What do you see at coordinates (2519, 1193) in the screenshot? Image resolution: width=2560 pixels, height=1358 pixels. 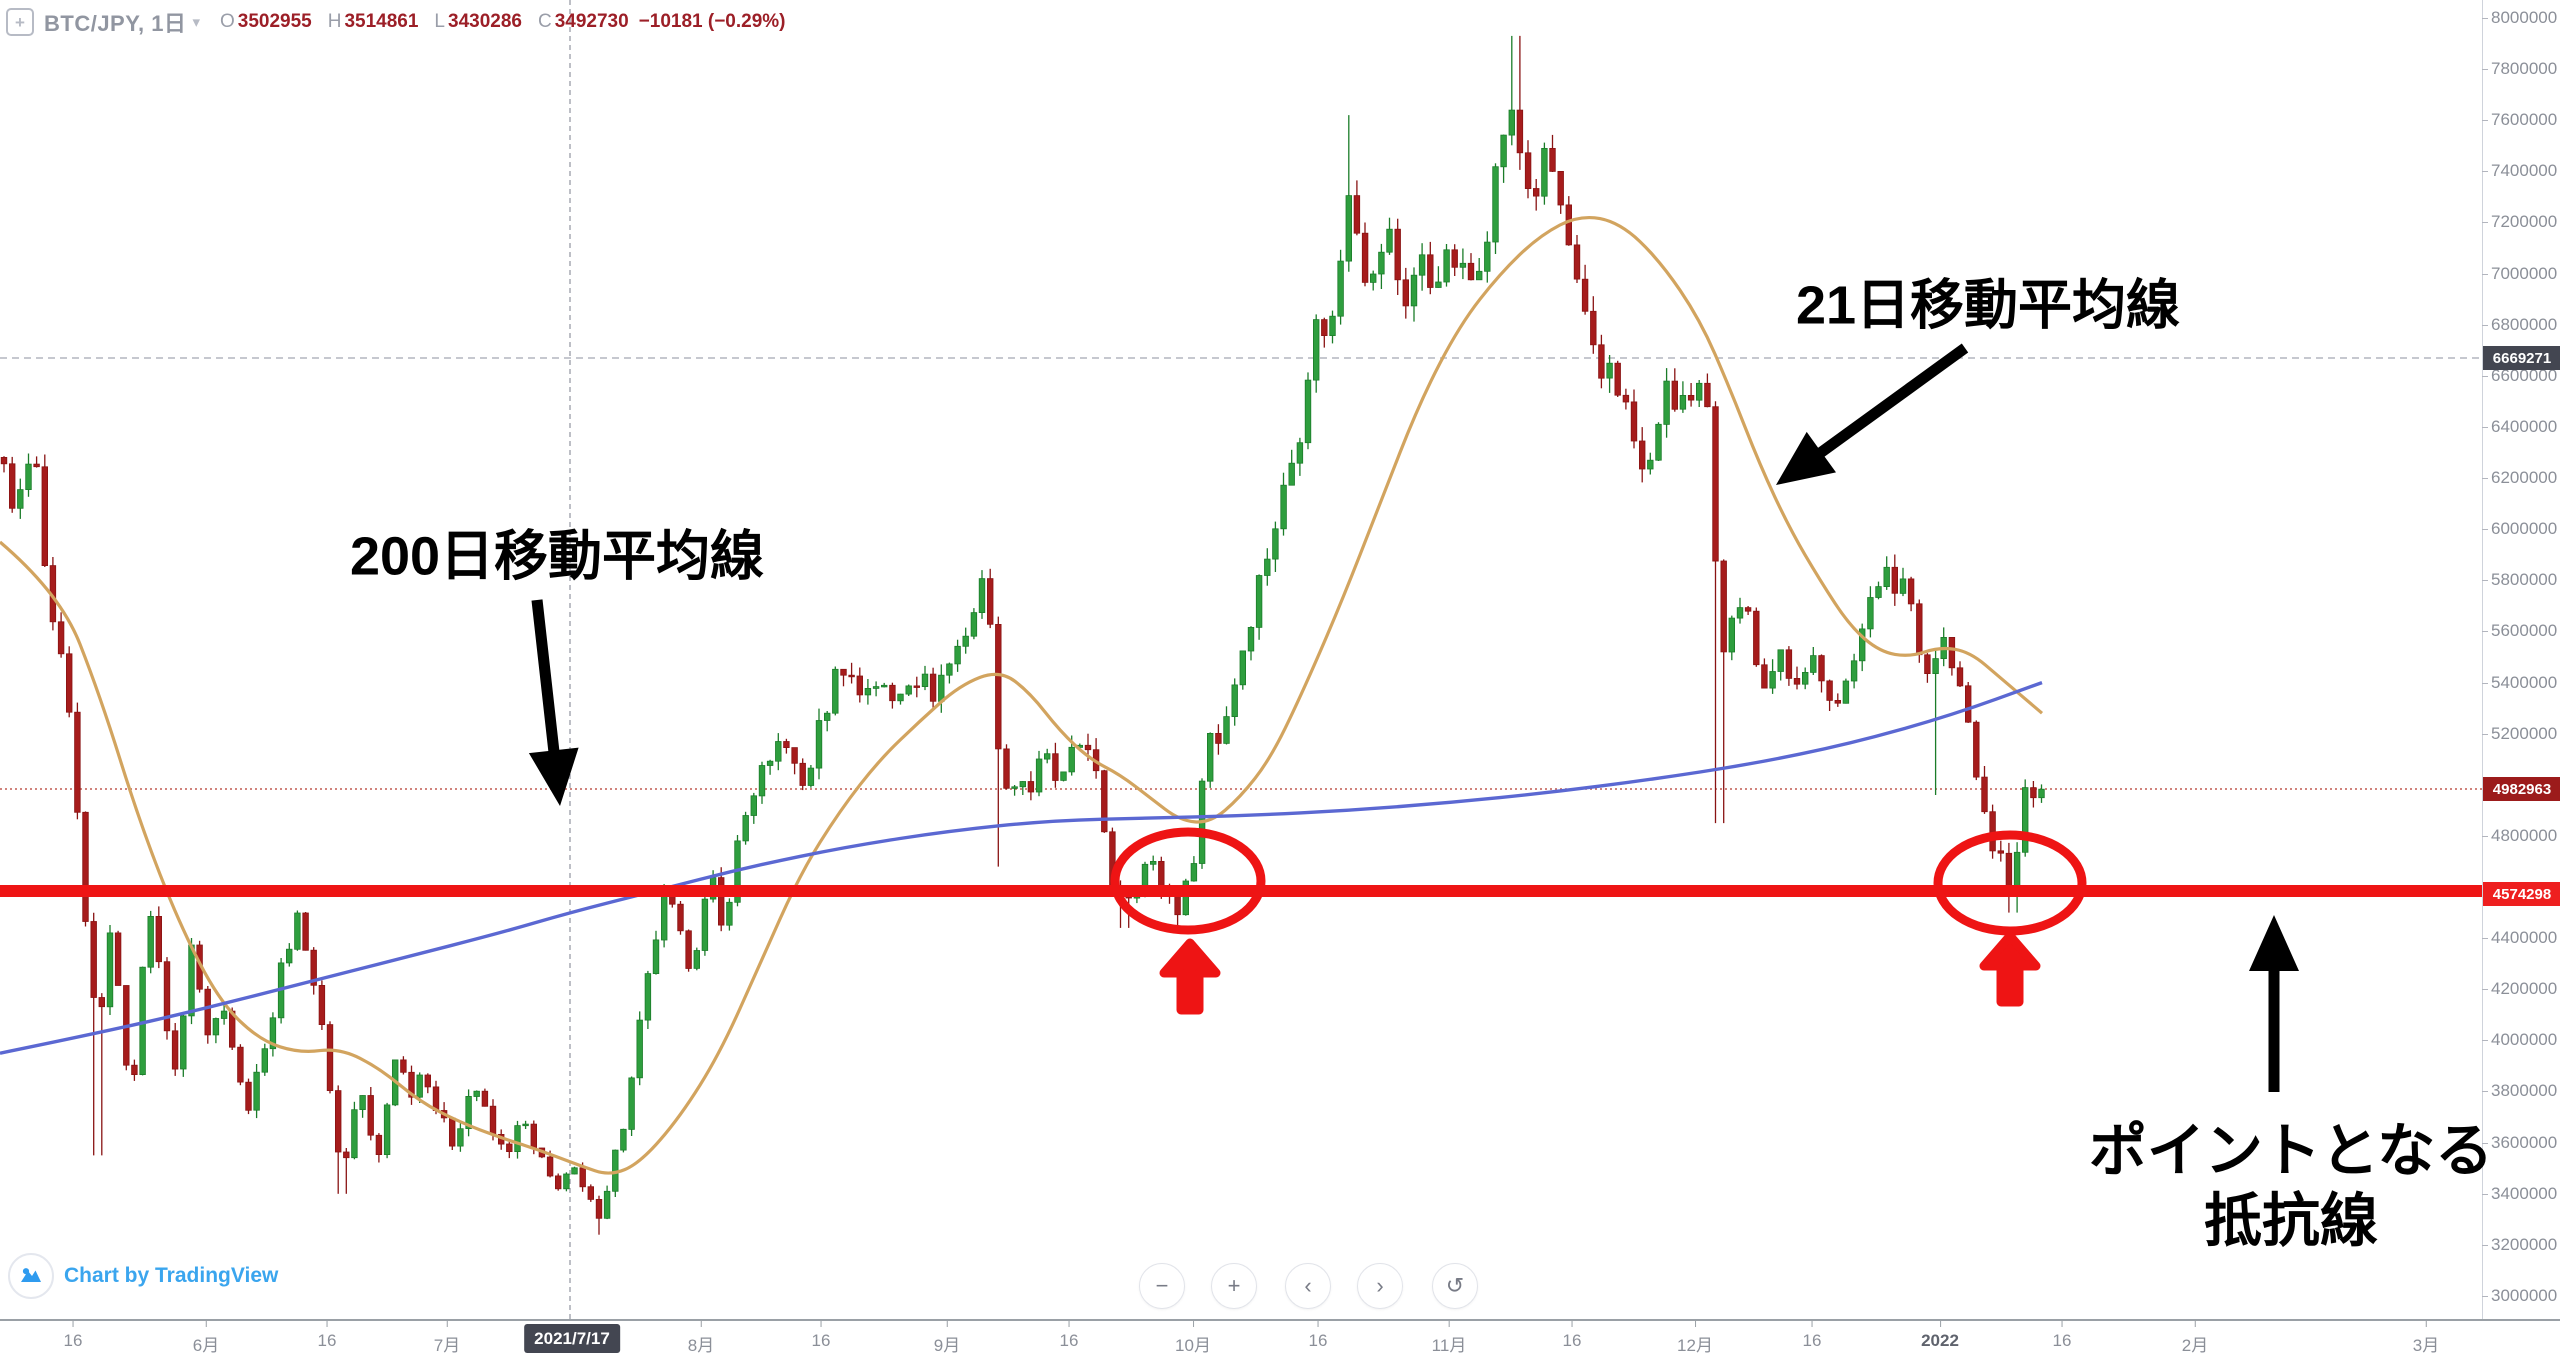 I see `price-axis-label: 3400000` at bounding box center [2519, 1193].